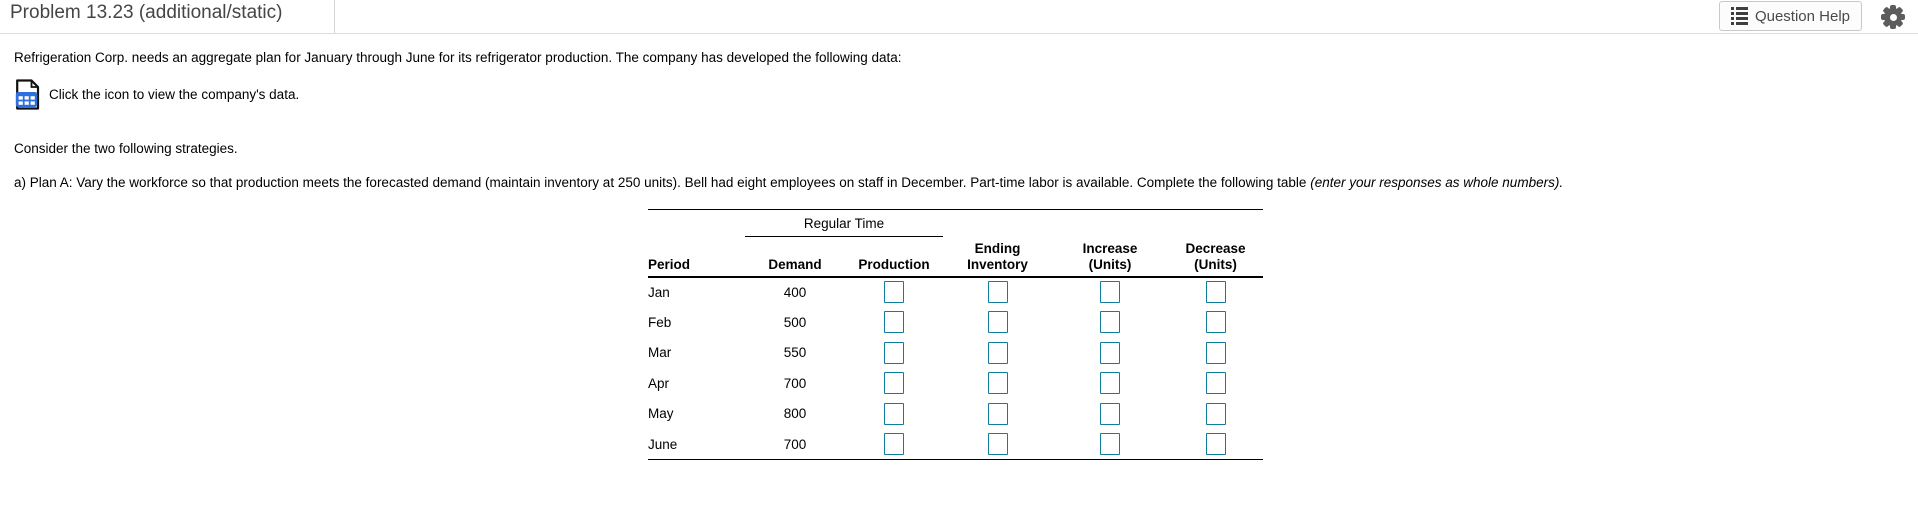  What do you see at coordinates (126, 148) in the screenshot?
I see `strategies-line: Consider the two following strategies.` at bounding box center [126, 148].